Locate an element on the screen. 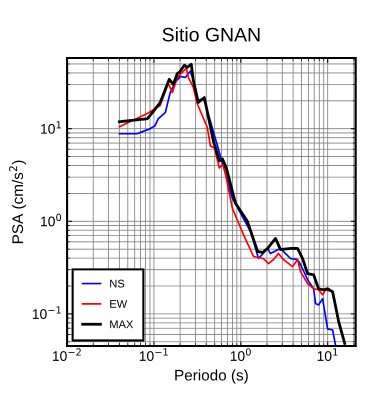 Image resolution: width=390 pixels, height=400 pixels. x-tick-label: 10$^{−1}$ is located at coordinates (154, 354).